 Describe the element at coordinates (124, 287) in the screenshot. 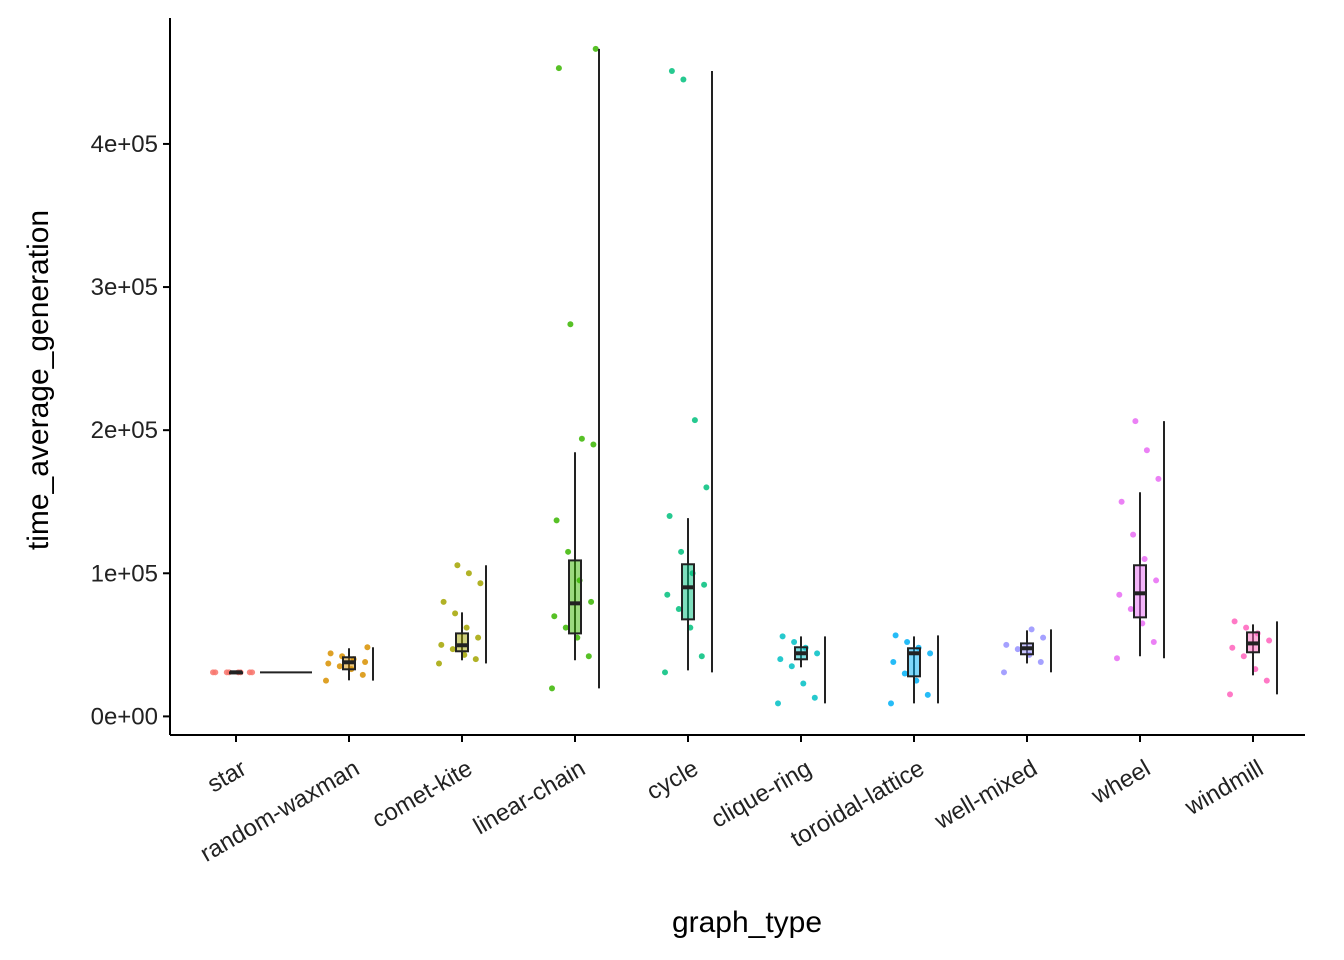

I see `y-tick-label: 3e+05` at that location.